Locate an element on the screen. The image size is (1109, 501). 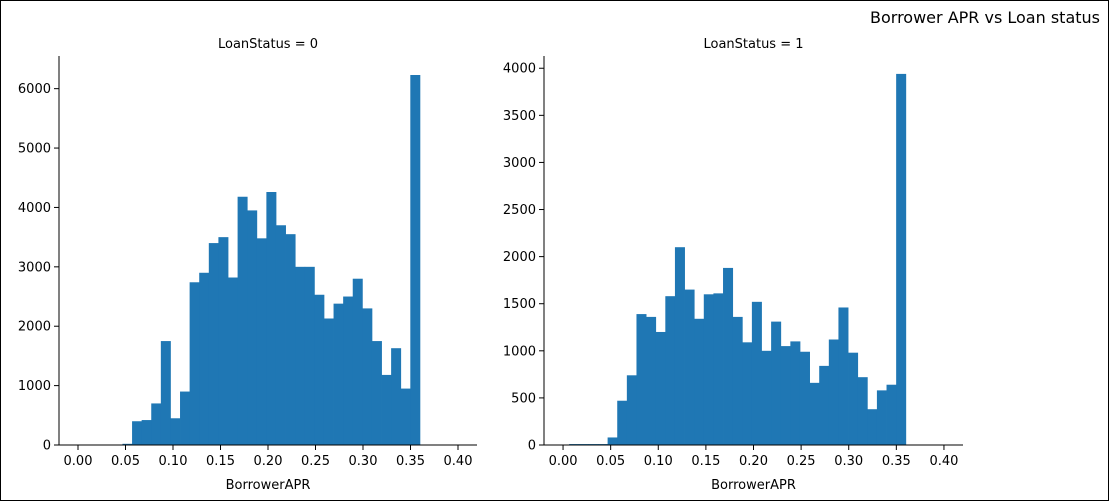
y-tick-label: 3500 is located at coordinates (519, 116).